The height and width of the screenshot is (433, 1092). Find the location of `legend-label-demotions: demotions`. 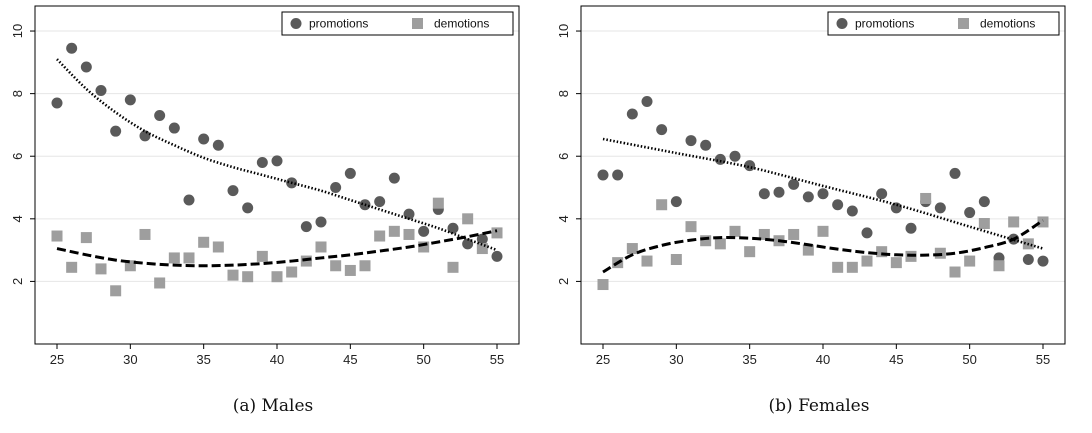

legend-label-demotions: demotions is located at coordinates (1007, 24).